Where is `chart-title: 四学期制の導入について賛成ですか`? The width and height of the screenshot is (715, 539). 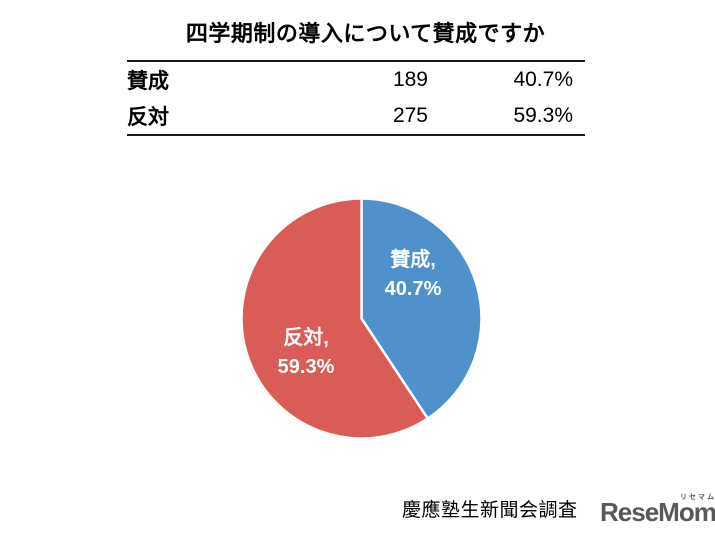
chart-title: 四学期制の導入について賛成ですか is located at coordinates (365, 33).